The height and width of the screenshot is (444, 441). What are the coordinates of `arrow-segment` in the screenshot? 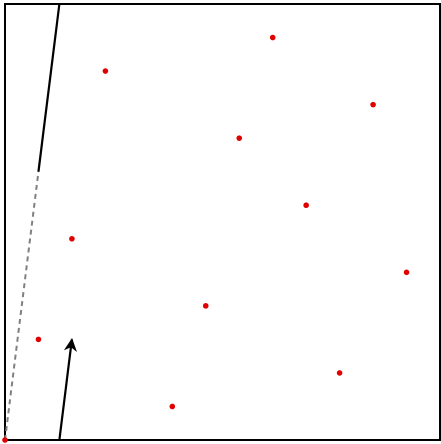 It's located at (67, 389).